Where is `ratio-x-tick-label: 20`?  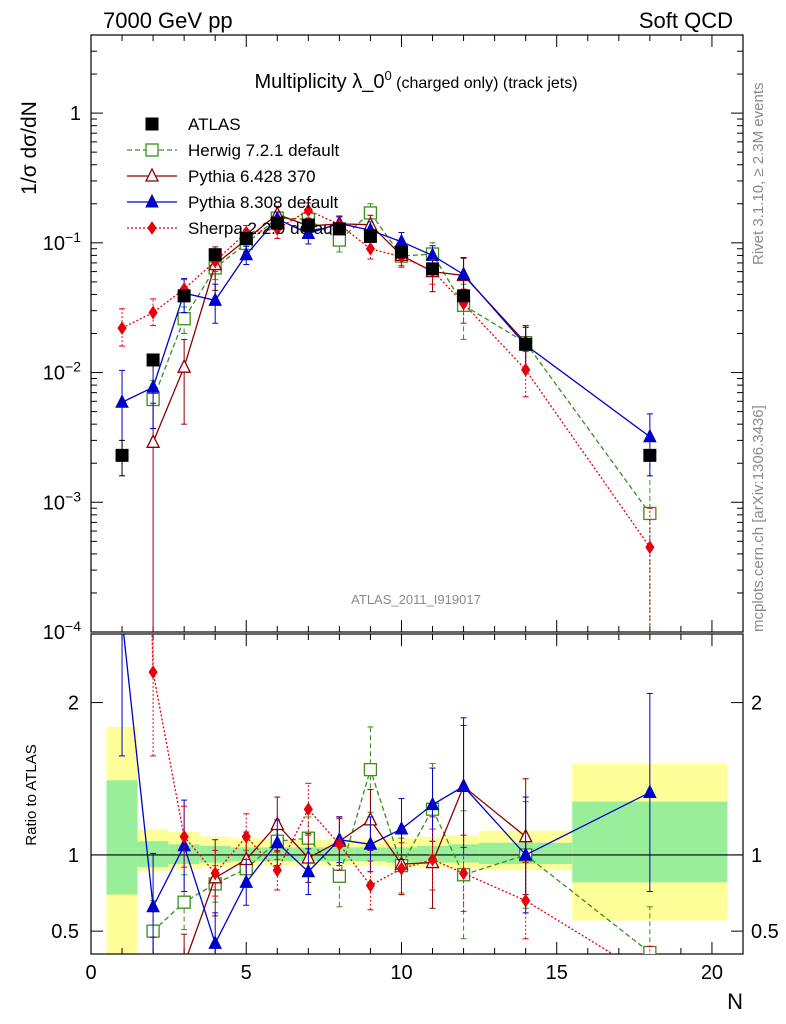 ratio-x-tick-label: 20 is located at coordinates (712, 973).